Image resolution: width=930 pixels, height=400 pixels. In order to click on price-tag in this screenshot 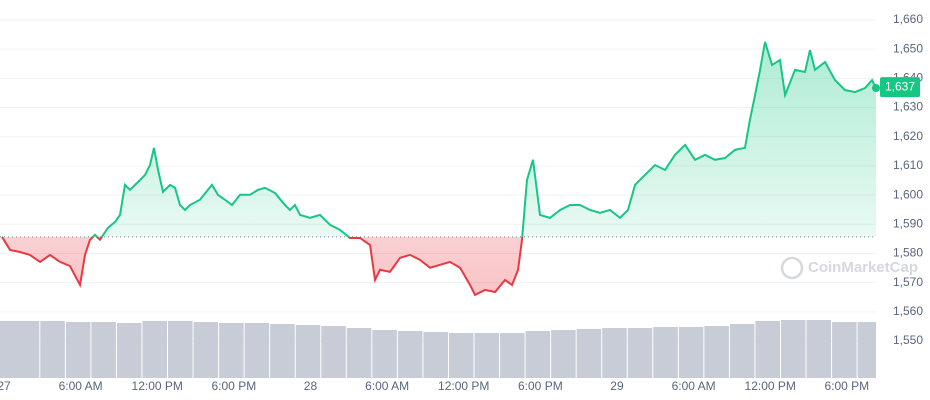, I will do `click(900, 87)`.